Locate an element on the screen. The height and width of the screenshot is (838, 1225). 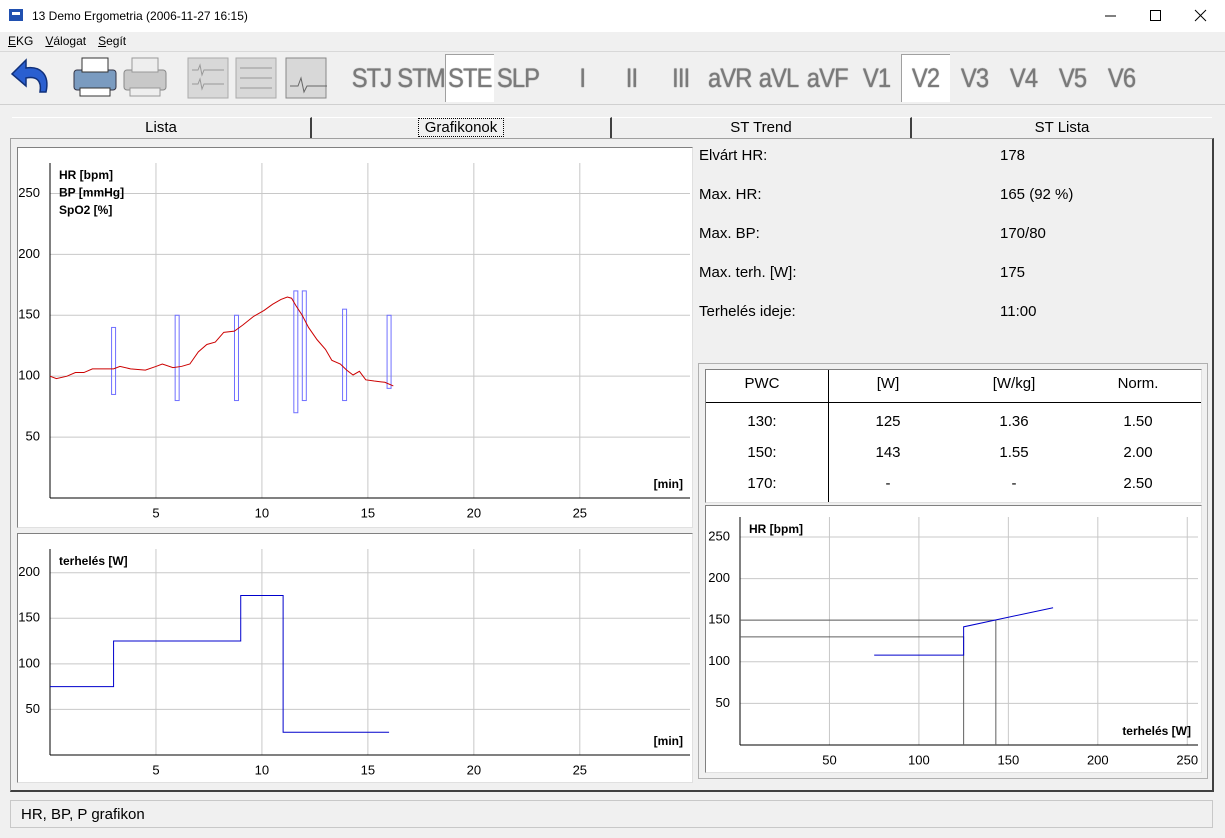
lead-button: STJ is located at coordinates (371, 78).